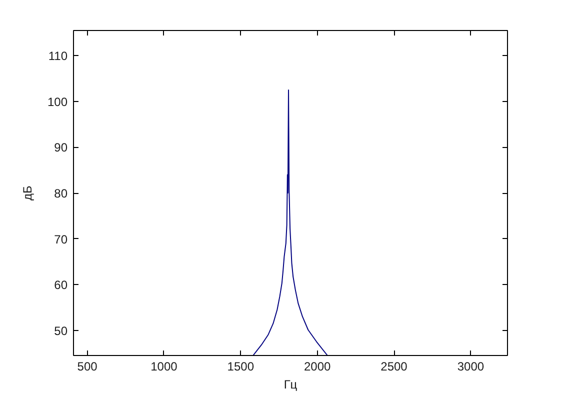 Image resolution: width=561 pixels, height=400 pixels. I want to click on x-tick-label: 1000, so click(164, 367).